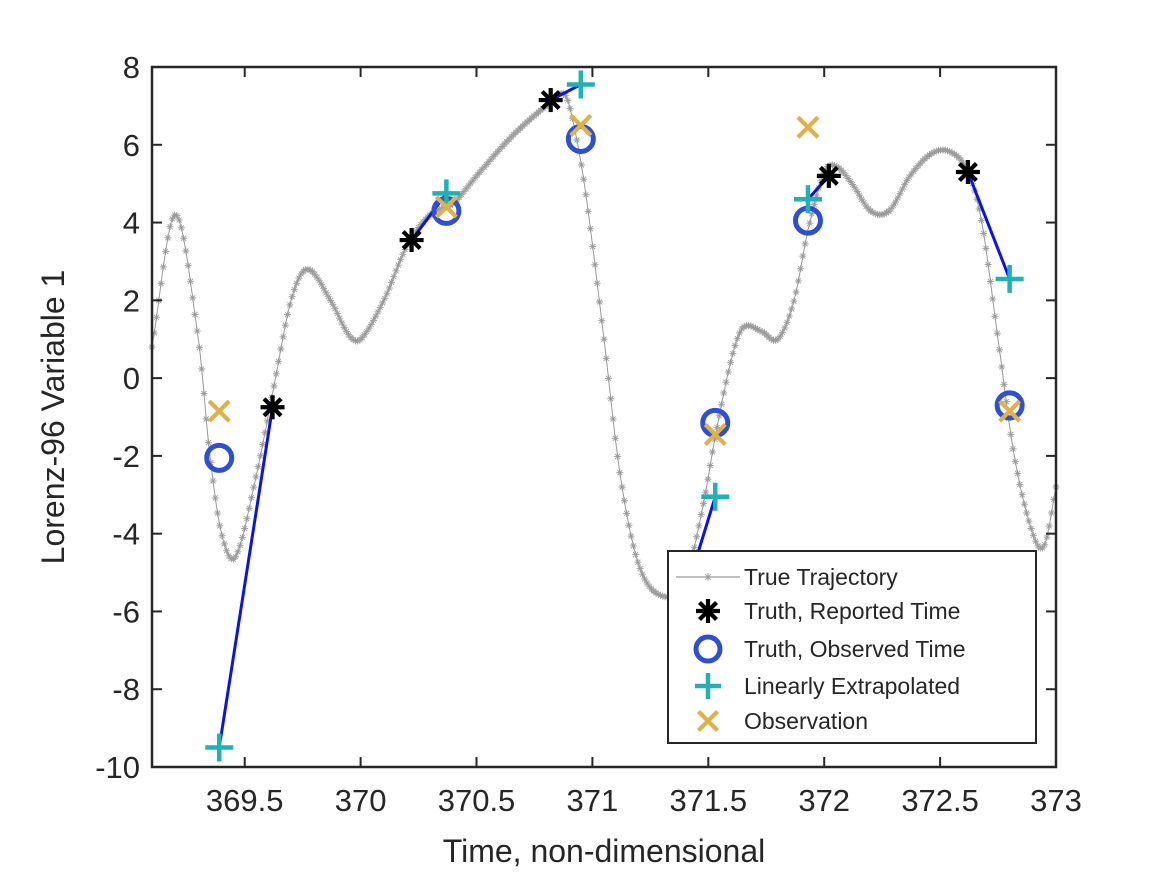 This screenshot has height=875, width=1167. Describe the element at coordinates (126, 534) in the screenshot. I see `y-tick-label: -4` at that location.